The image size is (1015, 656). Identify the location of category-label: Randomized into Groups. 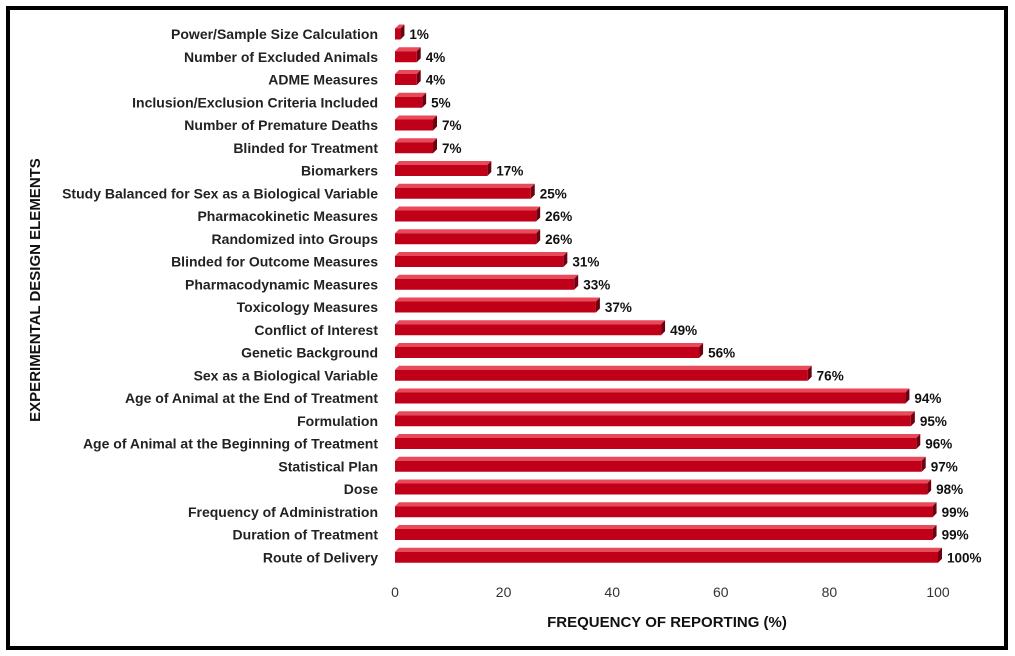
(295, 239).